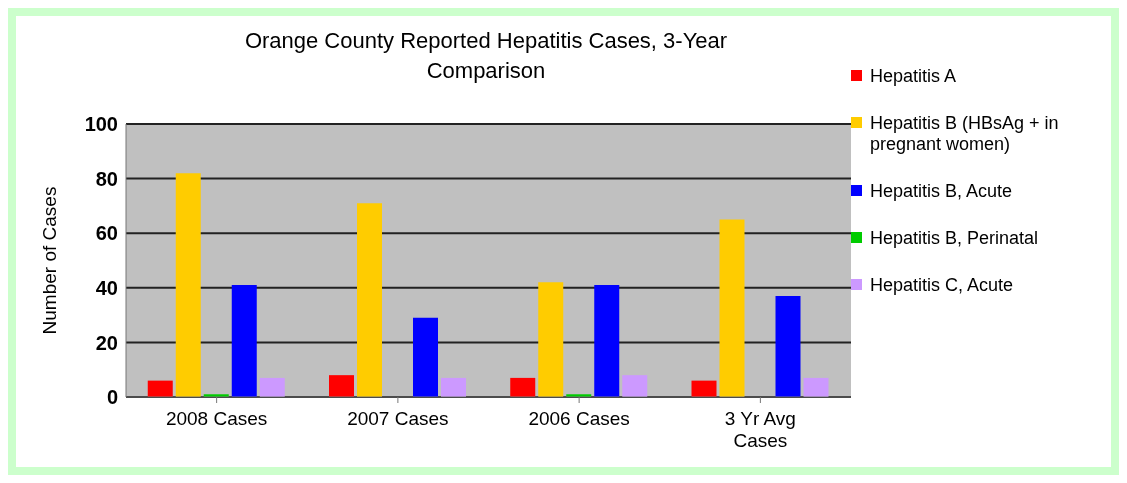 The image size is (1127, 483). Describe the element at coordinates (913, 76) in the screenshot. I see `legend-label: Hepatitis A` at that location.